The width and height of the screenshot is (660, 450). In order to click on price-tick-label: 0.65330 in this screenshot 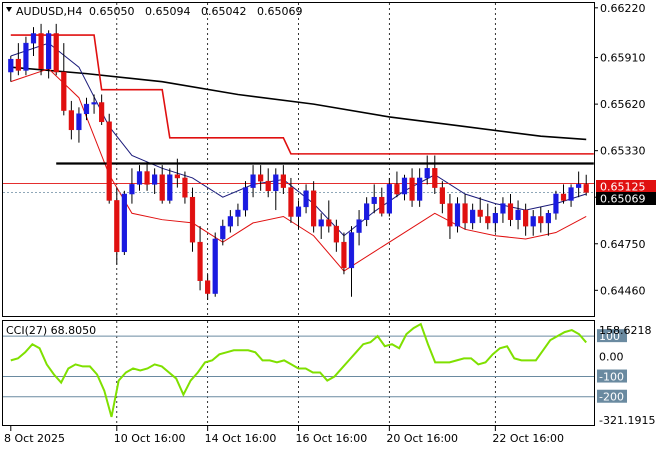, I will do `click(623, 151)`.